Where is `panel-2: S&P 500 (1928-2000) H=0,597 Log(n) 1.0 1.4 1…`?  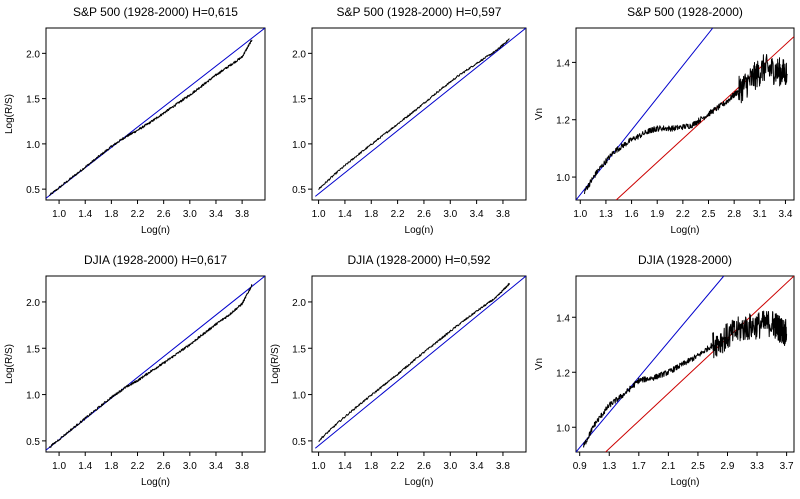 panel-2: S&P 500 (1928-2000) H=0,597 Log(n) 1.0 1.4 1… is located at coordinates (409, 120).